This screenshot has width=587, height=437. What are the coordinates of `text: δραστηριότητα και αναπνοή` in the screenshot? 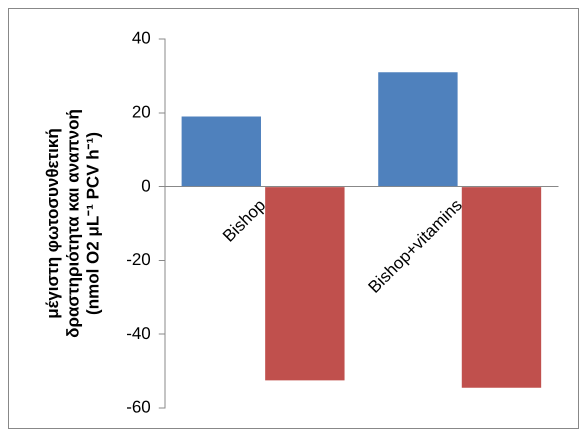 It's located at (72, 223).